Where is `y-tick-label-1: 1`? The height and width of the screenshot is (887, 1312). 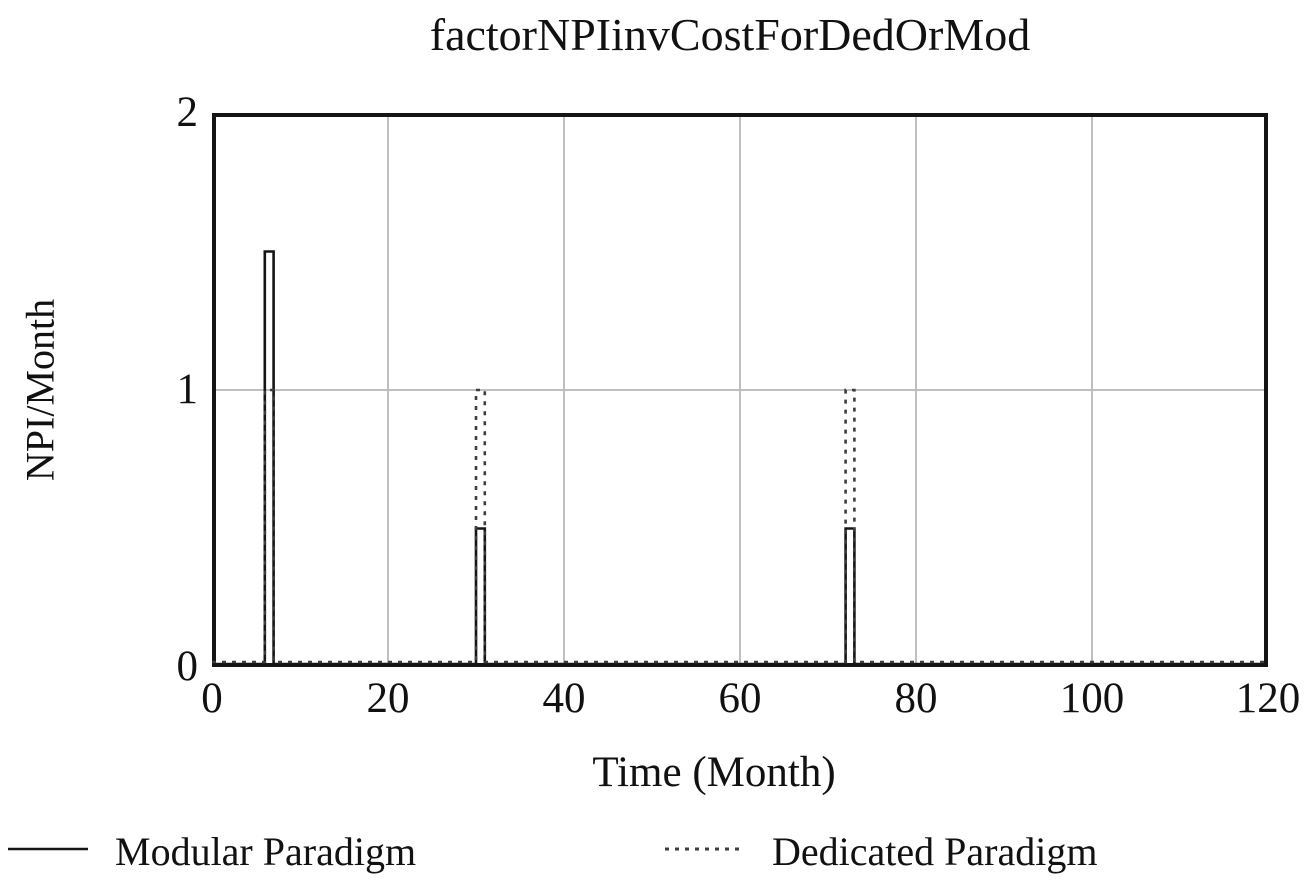 y-tick-label-1: 1 is located at coordinates (187, 389).